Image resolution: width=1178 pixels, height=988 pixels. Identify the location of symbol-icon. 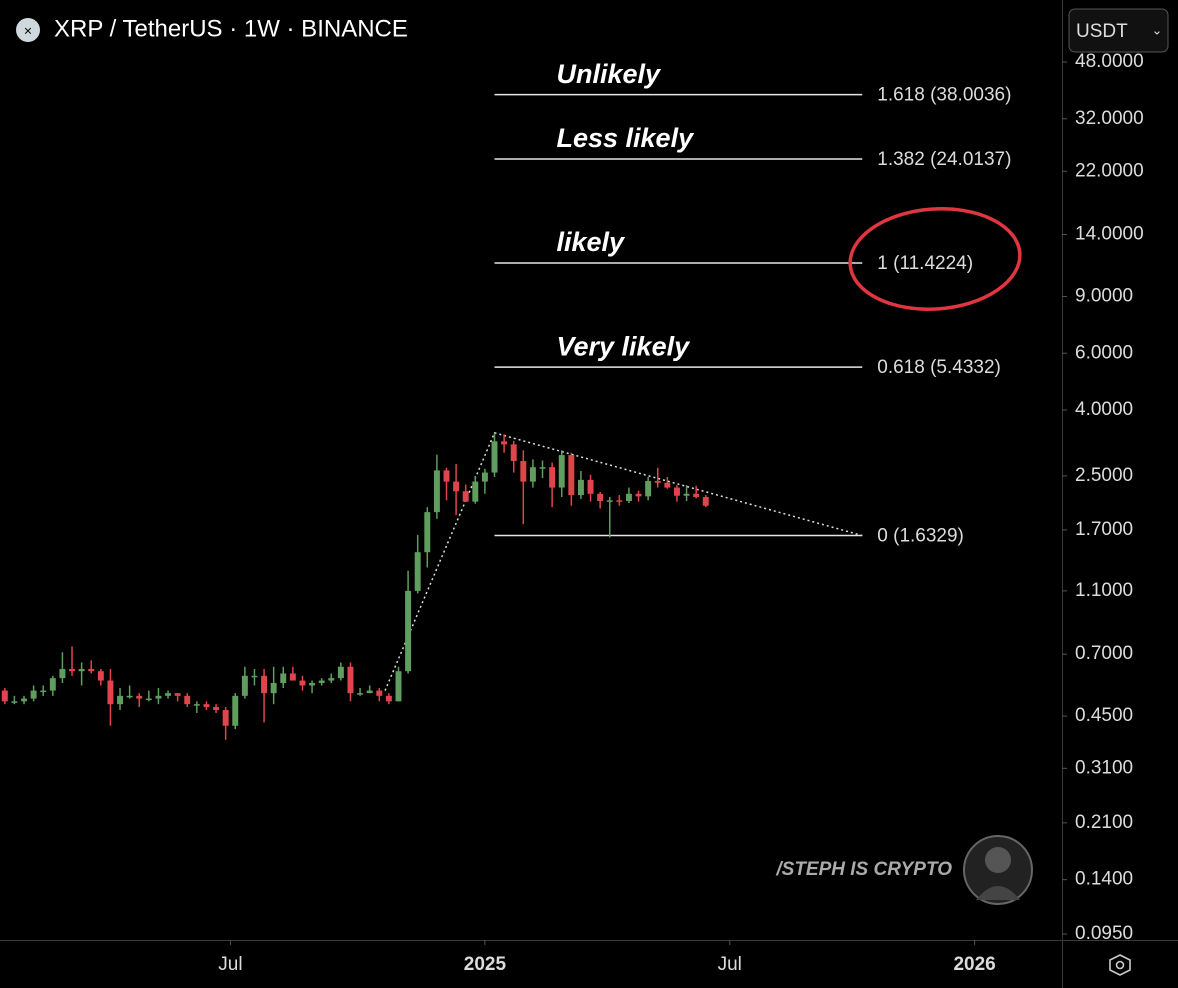
(28, 30).